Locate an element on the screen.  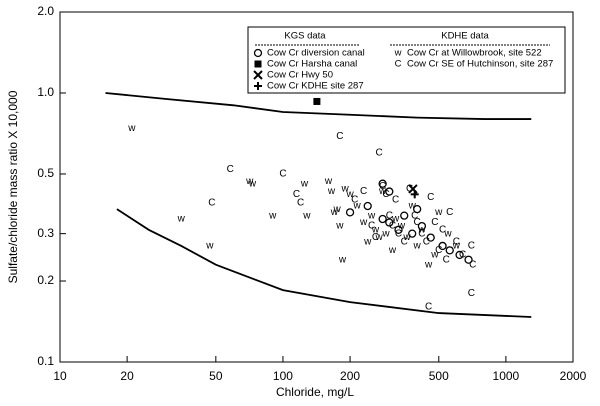
envelope-curve is located at coordinates (318, 106).